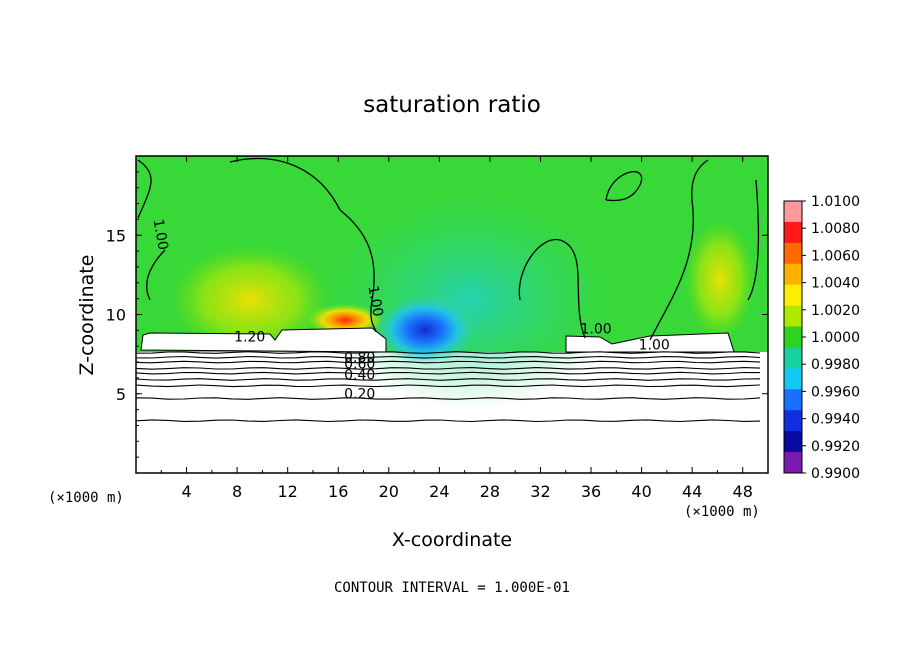 This screenshot has height=654, width=904. I want to click on colorbar-label: 0.9940, so click(835, 420).